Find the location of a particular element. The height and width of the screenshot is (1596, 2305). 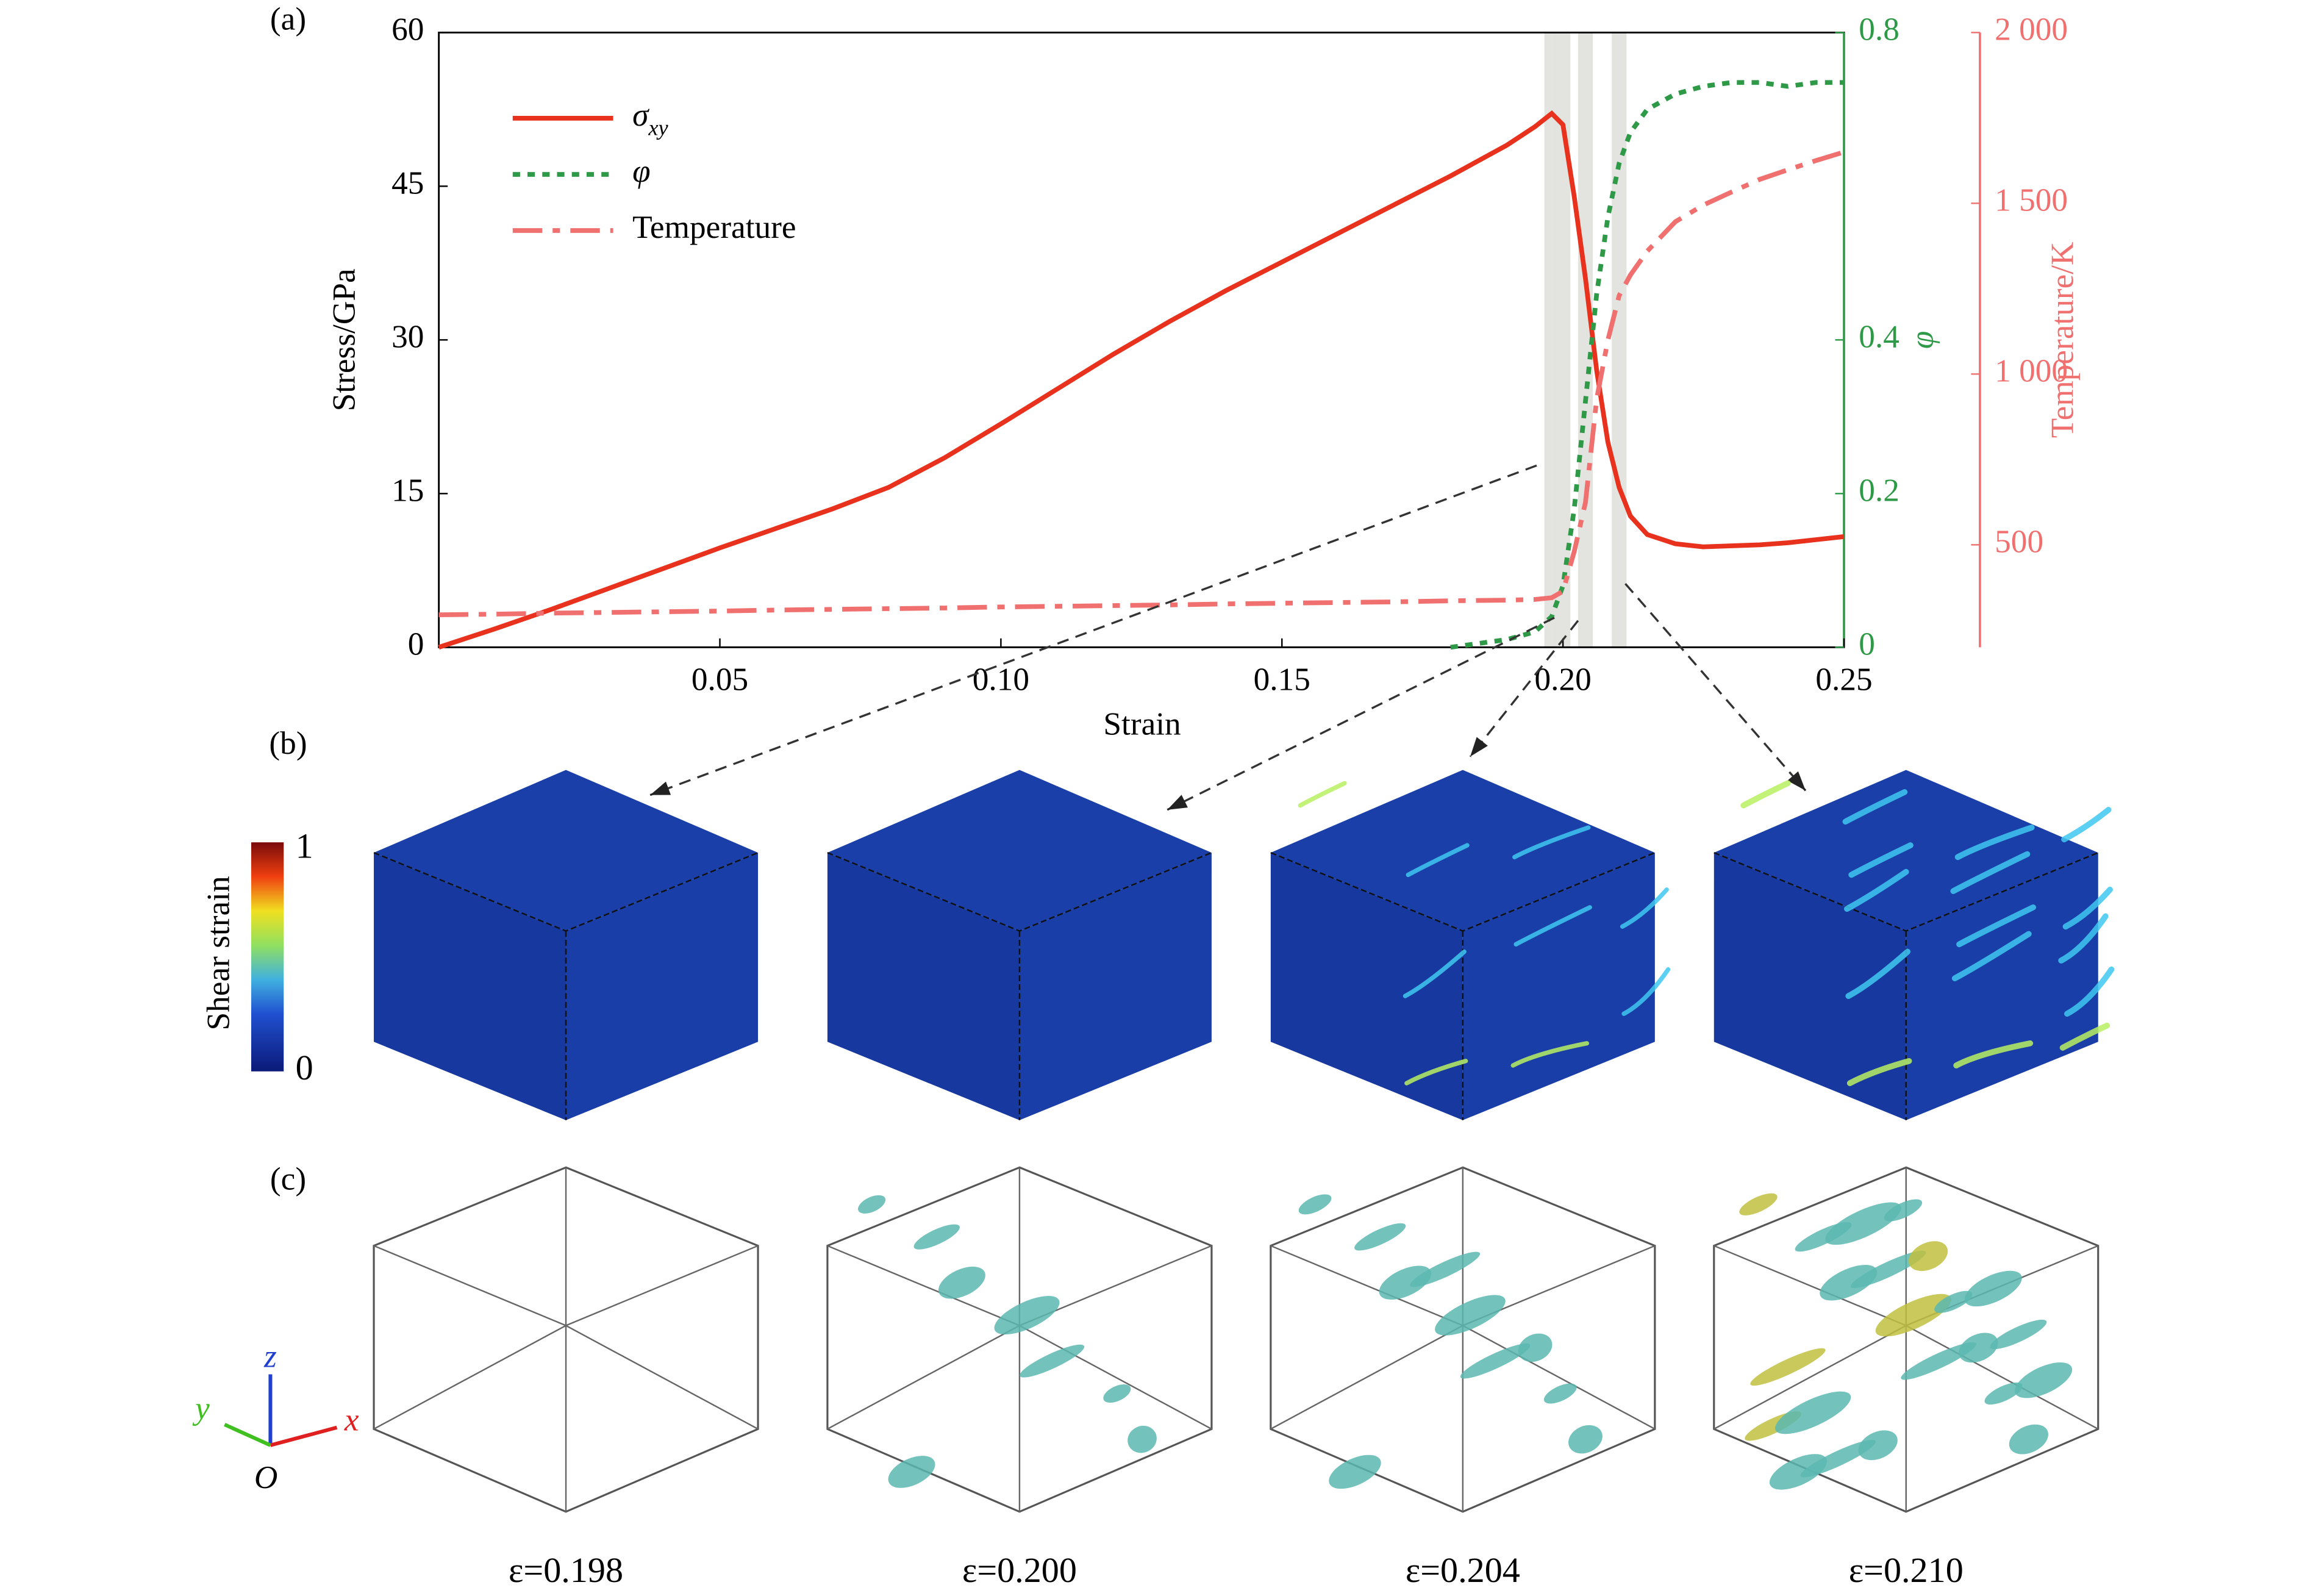

snapshot-label: ε=0.210 is located at coordinates (1906, 1570).